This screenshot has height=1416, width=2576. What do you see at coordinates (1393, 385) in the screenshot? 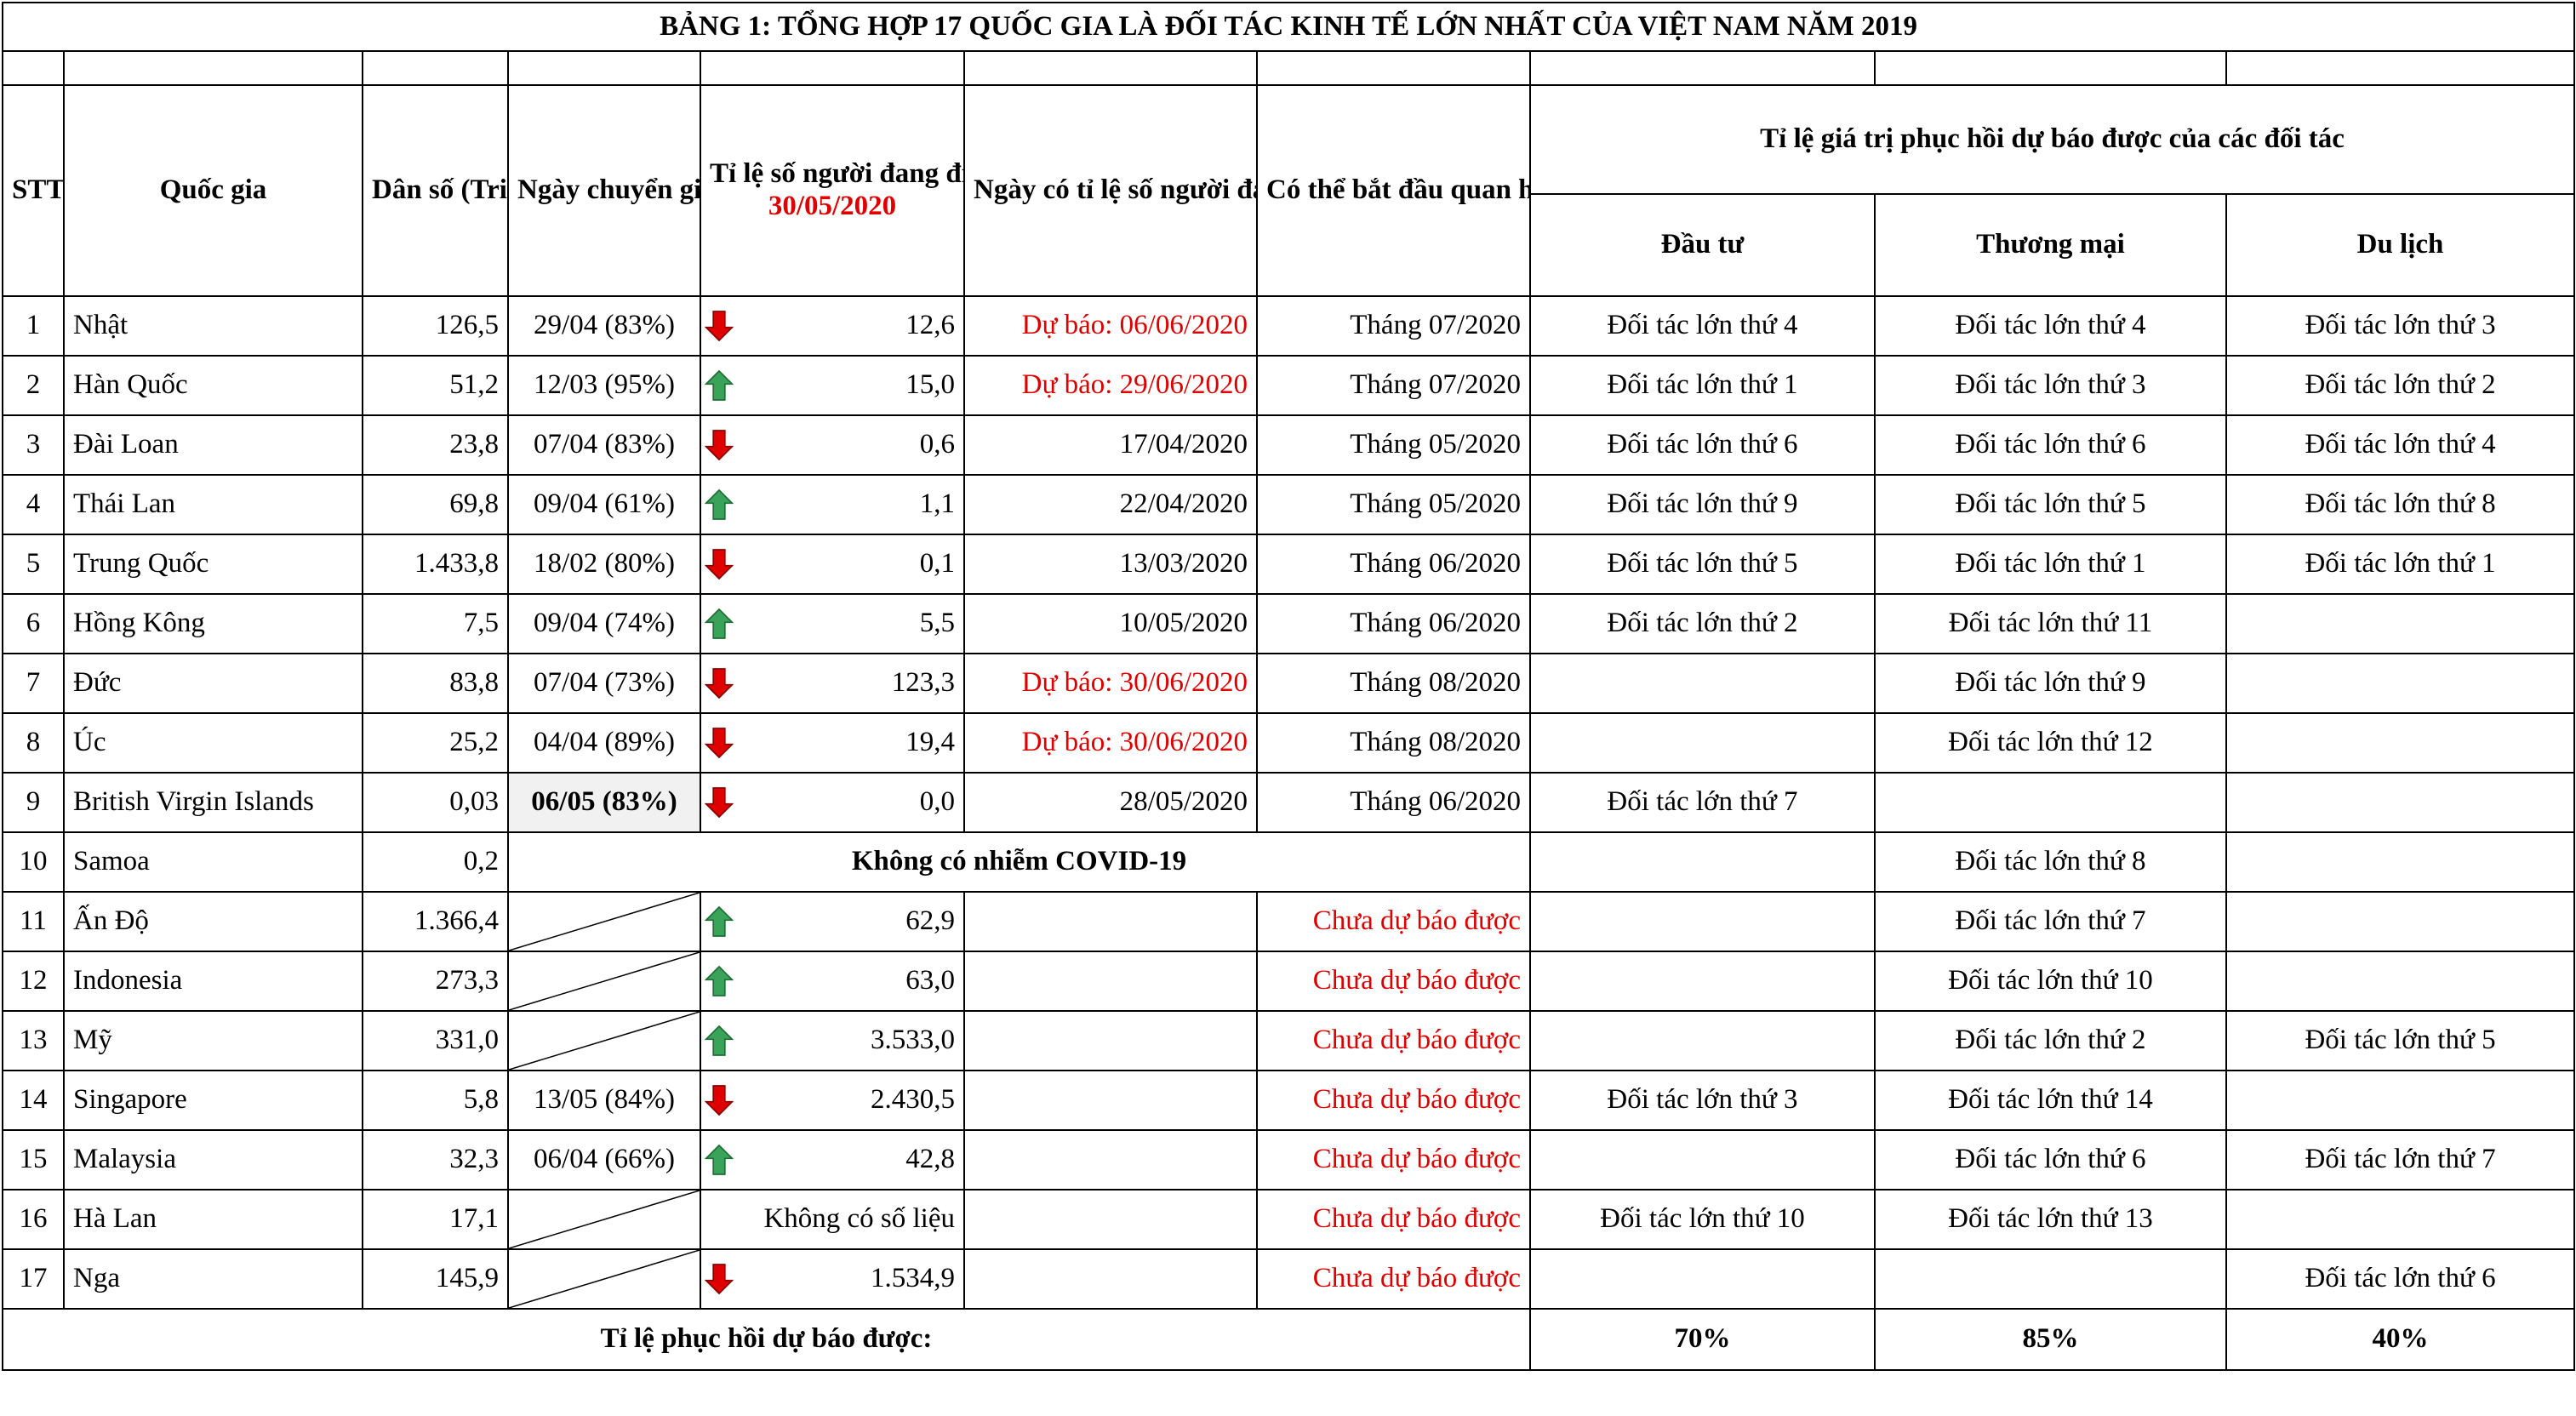
I see `cell-normal: Tháng 07/2020` at bounding box center [1393, 385].